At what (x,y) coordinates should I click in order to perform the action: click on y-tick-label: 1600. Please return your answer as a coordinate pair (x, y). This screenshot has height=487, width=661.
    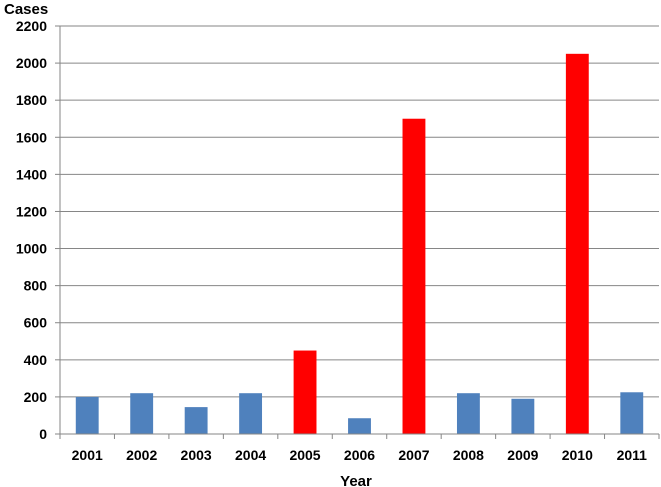
    Looking at the image, I should click on (31, 137).